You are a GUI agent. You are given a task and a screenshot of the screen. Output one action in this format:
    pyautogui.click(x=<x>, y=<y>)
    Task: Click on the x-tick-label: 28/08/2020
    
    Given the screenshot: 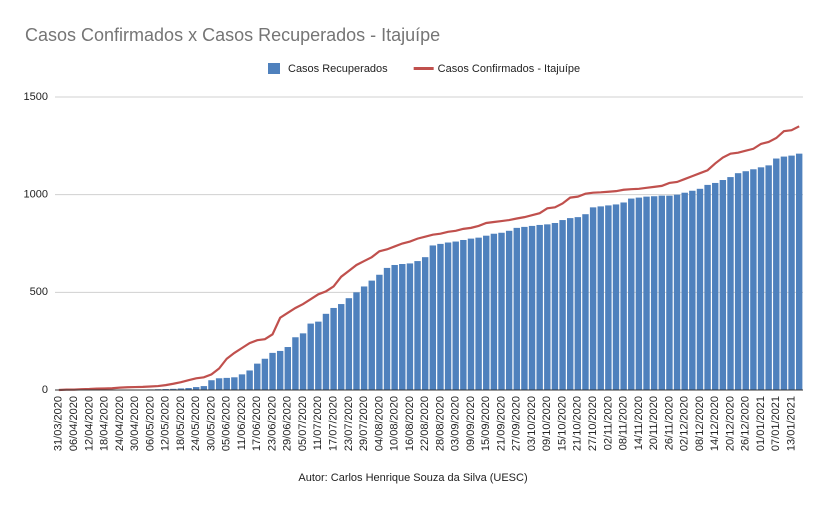 What is the action you would take?
    pyautogui.click(x=440, y=423)
    